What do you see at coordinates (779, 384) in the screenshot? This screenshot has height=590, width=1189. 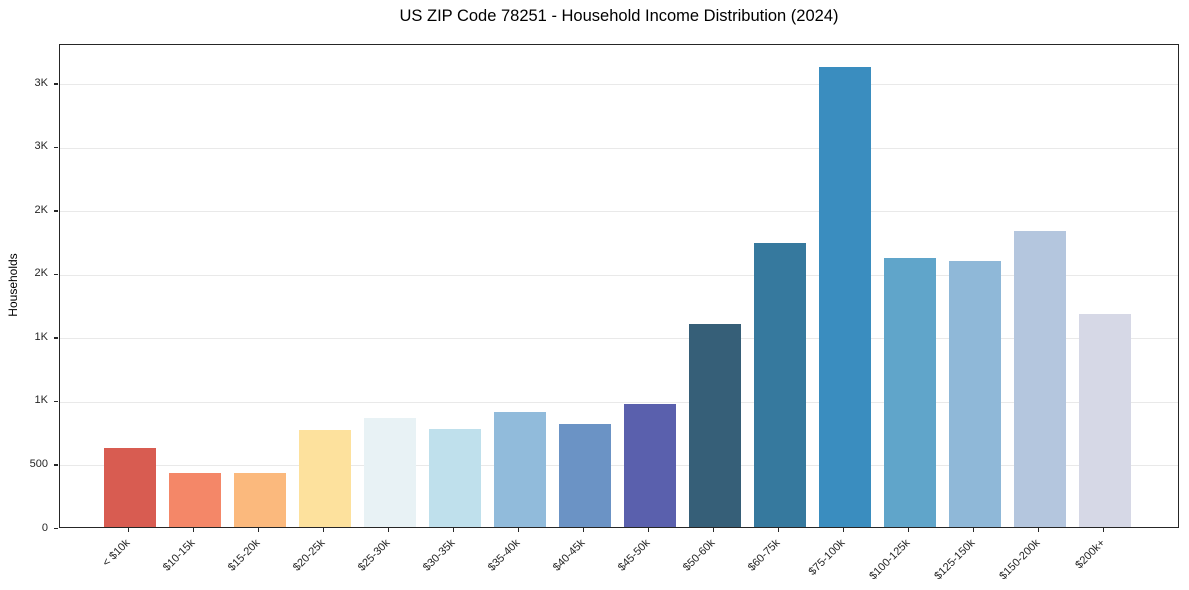 I see `bar-60-75k` at bounding box center [779, 384].